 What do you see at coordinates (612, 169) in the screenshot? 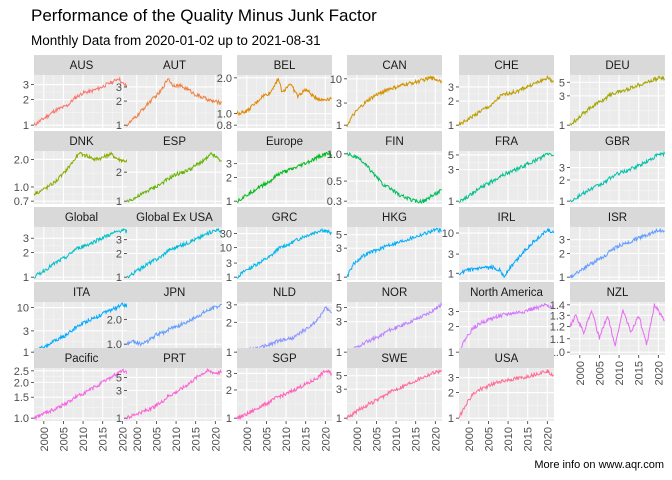
I see `panel-gbr: GBR 1 23` at bounding box center [612, 169].